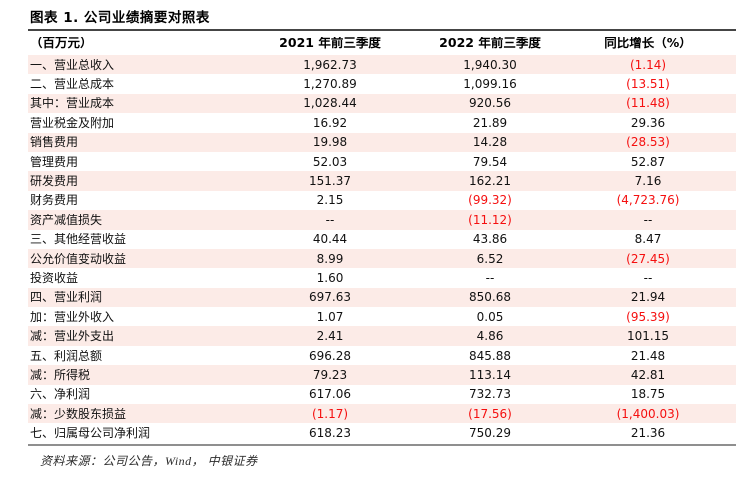 The width and height of the screenshot is (749, 478). Describe the element at coordinates (330, 316) in the screenshot. I see `row-value-2021: 1.07` at that location.